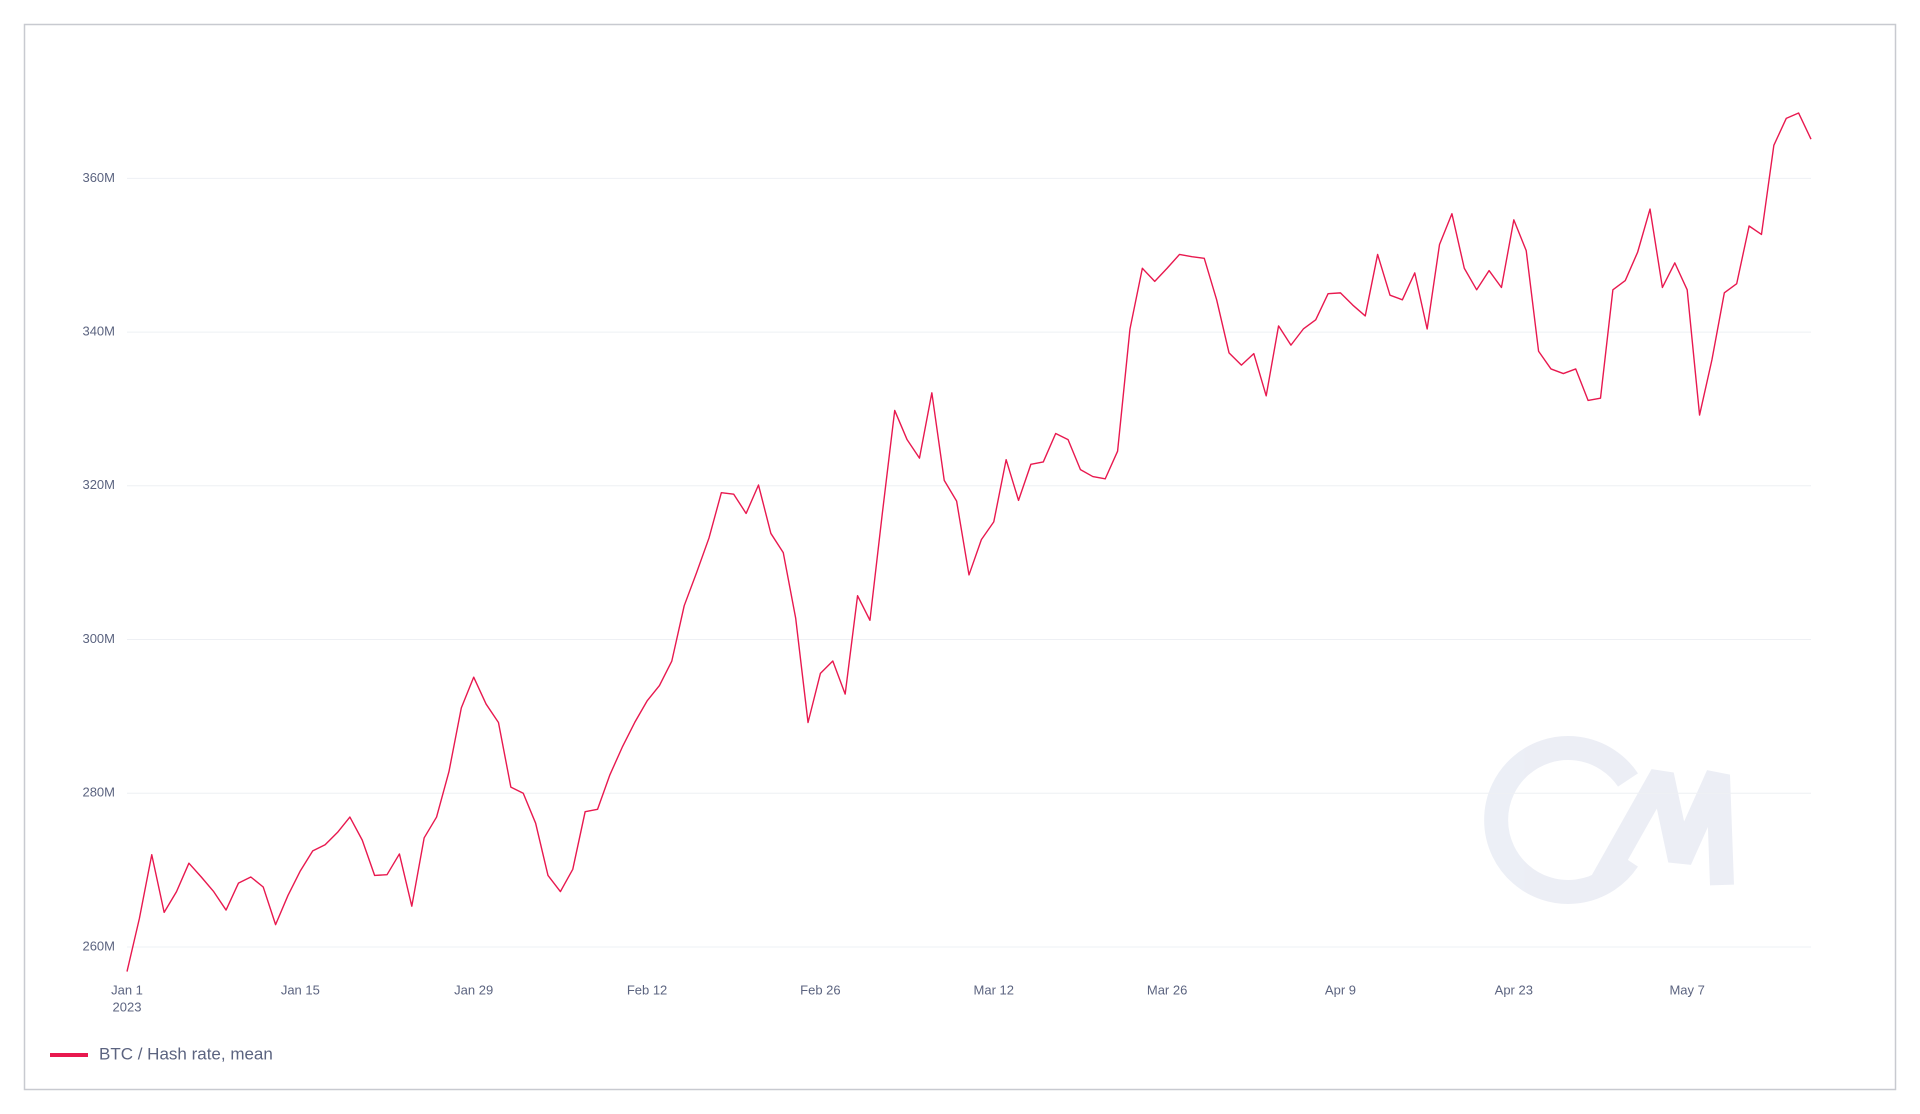 The width and height of the screenshot is (1920, 1114). What do you see at coordinates (1561, 820) in the screenshot?
I see `watermark-c` at bounding box center [1561, 820].